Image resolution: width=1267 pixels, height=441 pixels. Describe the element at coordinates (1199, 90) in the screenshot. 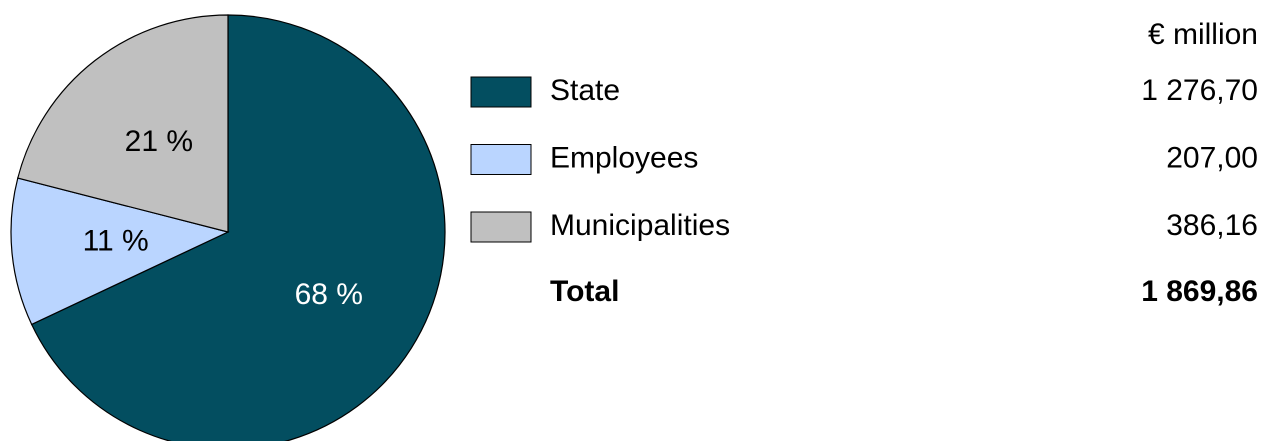

I see `amount: 1 276,70` at that location.